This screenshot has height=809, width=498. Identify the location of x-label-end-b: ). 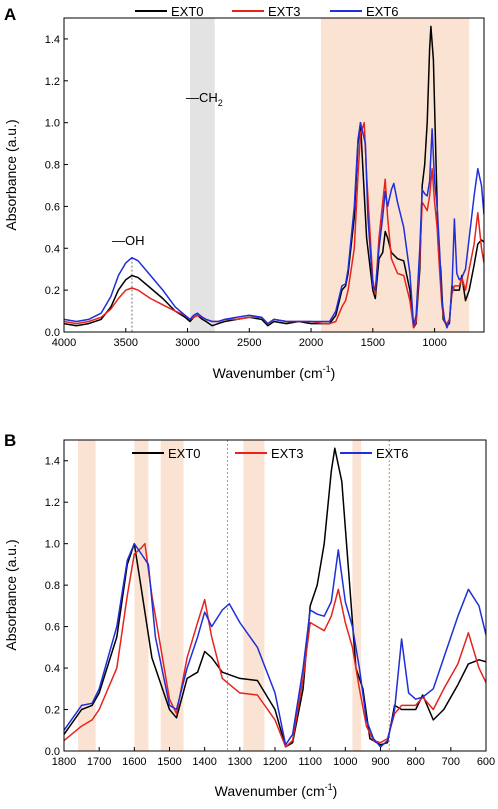
(335, 791).